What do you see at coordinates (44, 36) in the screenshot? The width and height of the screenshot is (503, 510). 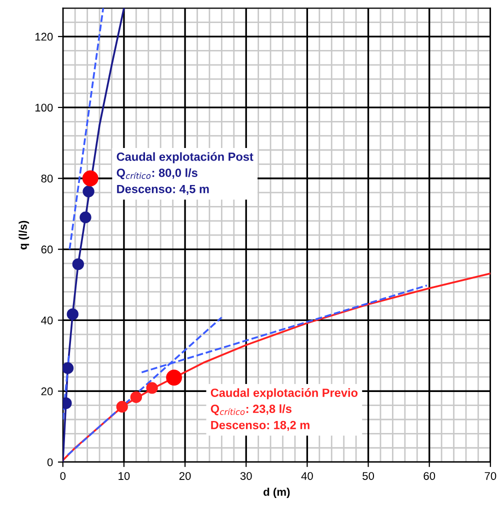 I see `y-tick-label: 120` at bounding box center [44, 36].